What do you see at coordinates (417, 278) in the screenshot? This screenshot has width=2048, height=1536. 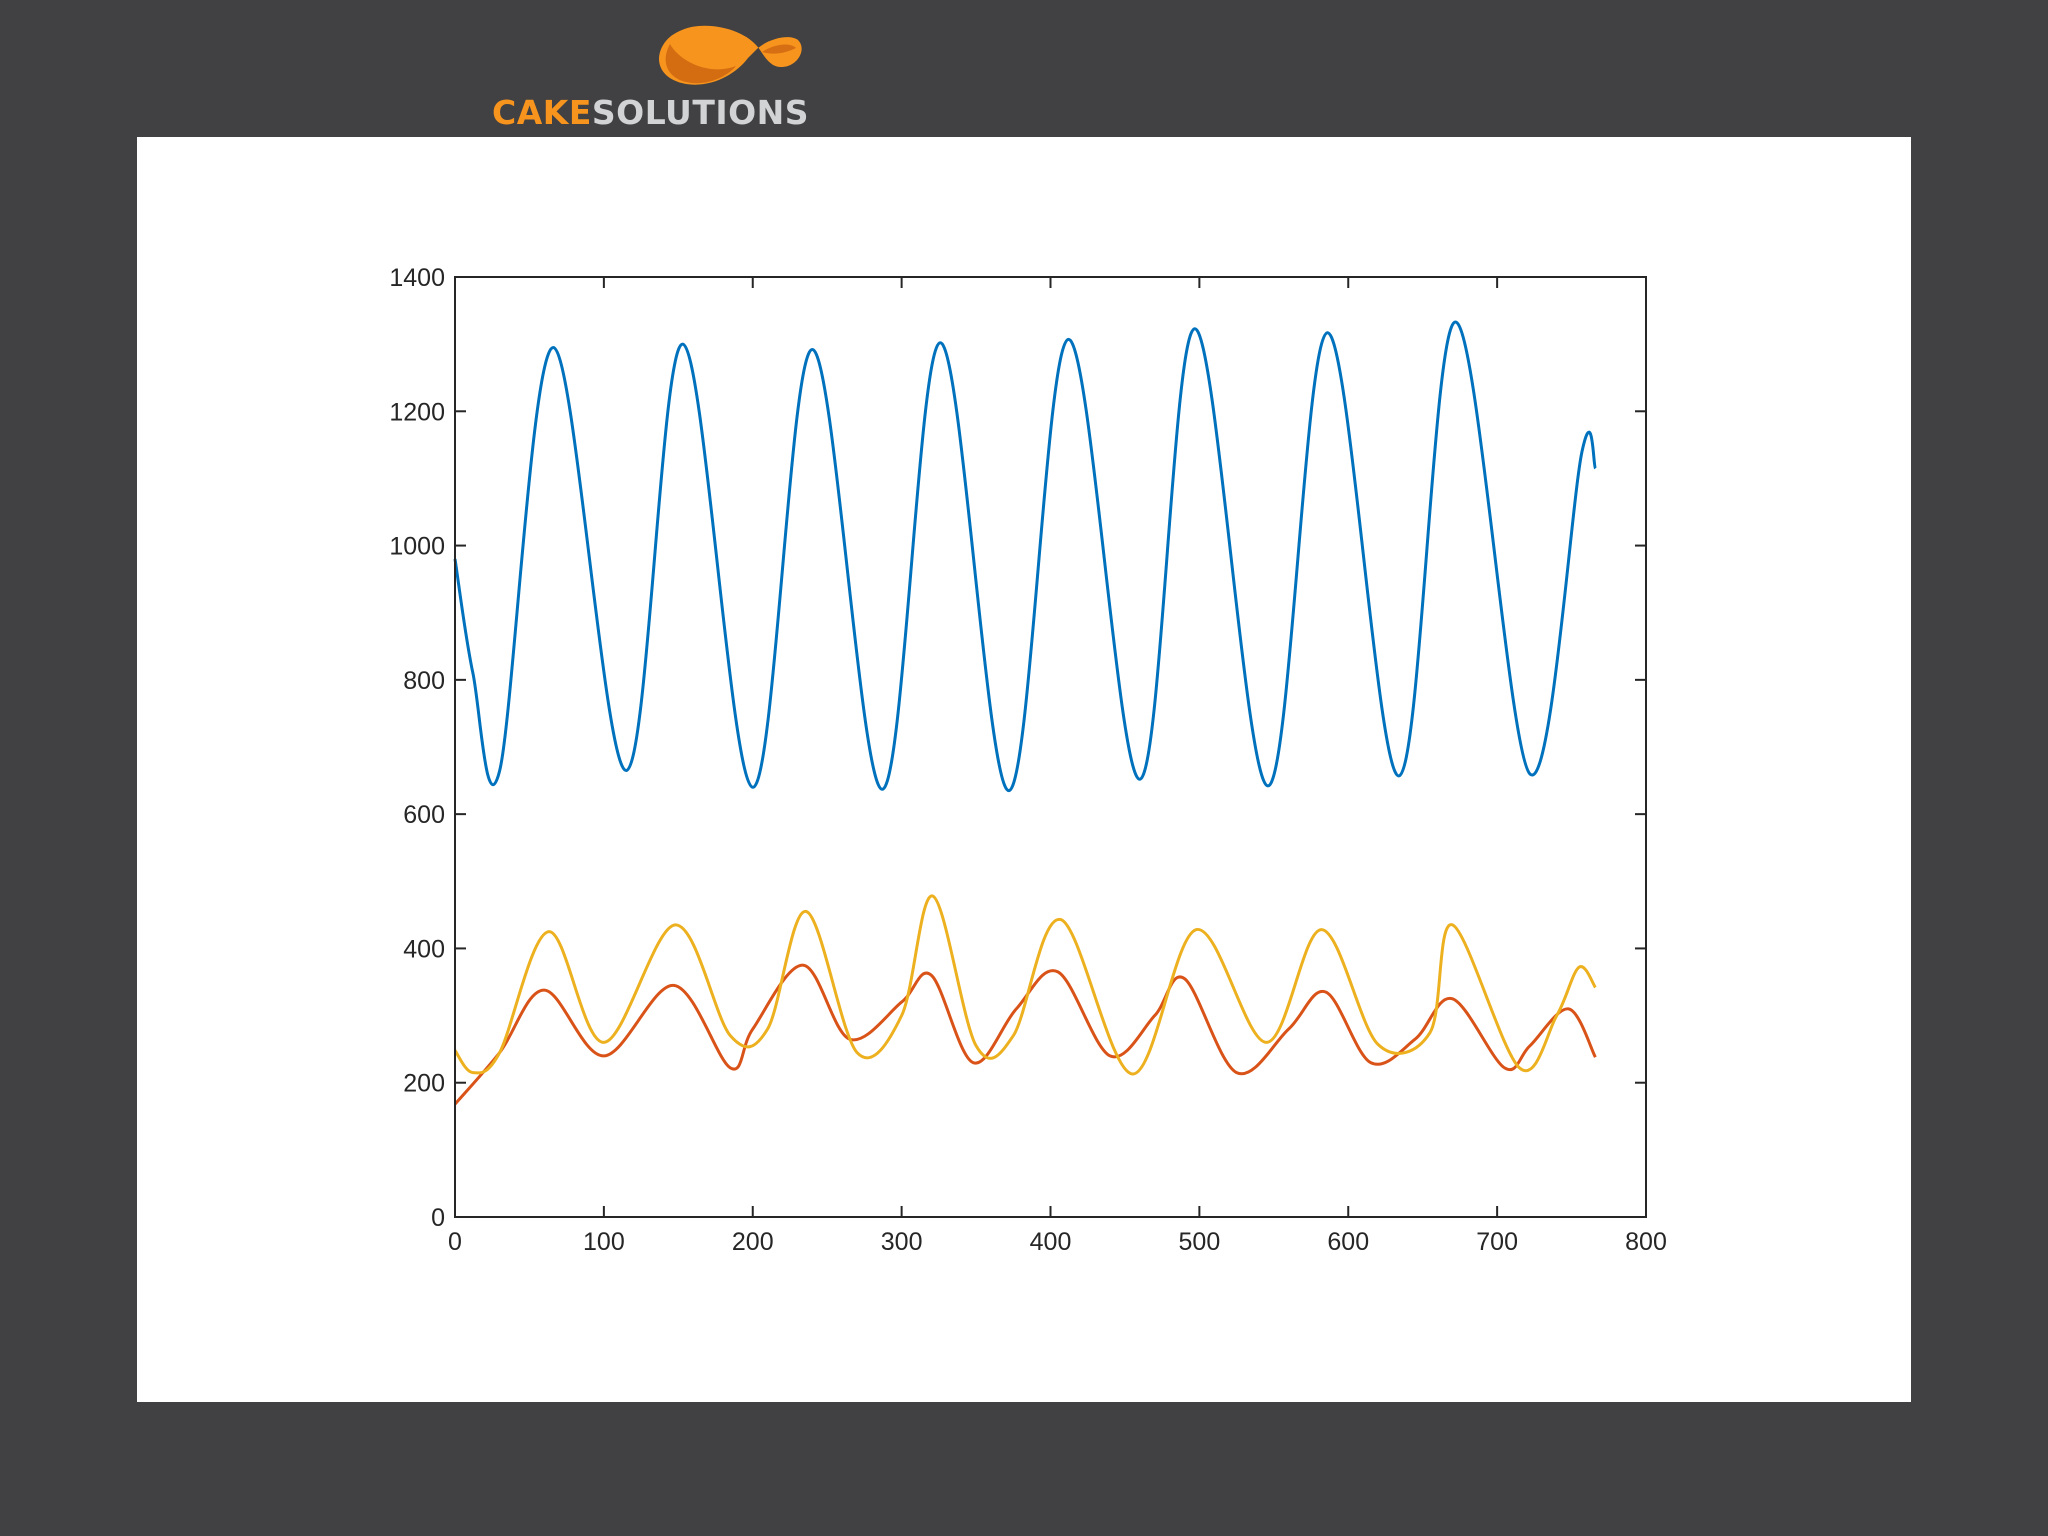 I see `y-tick-label: 1400` at bounding box center [417, 278].